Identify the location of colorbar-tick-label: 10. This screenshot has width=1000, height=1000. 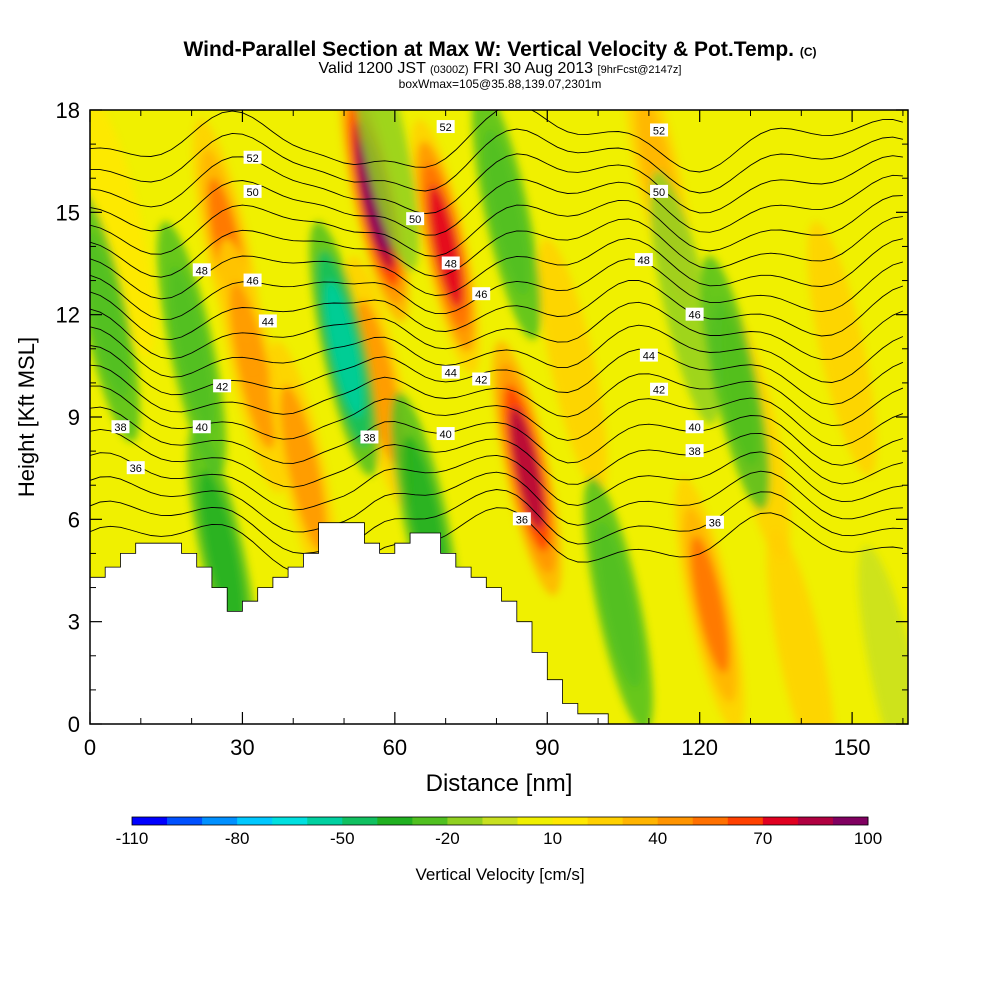
(552, 838).